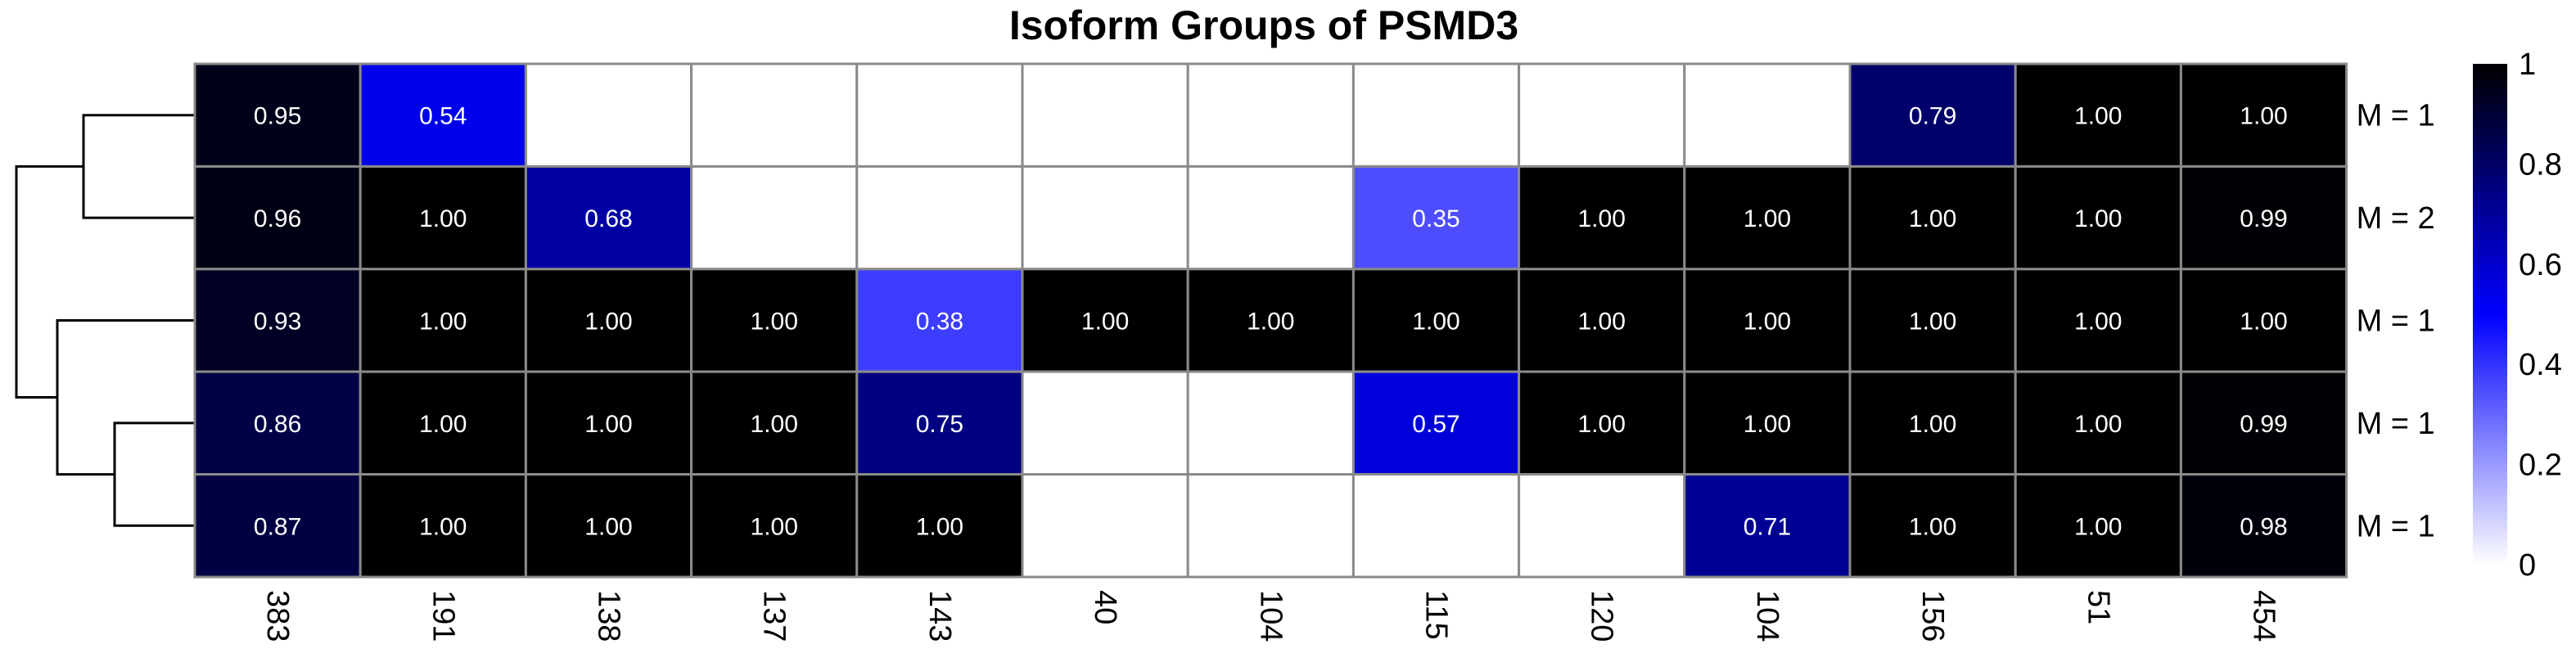 This screenshot has width=2576, height=667. What do you see at coordinates (2540, 265) in the screenshot?
I see `colorbar-tick-label: 0.6` at bounding box center [2540, 265].